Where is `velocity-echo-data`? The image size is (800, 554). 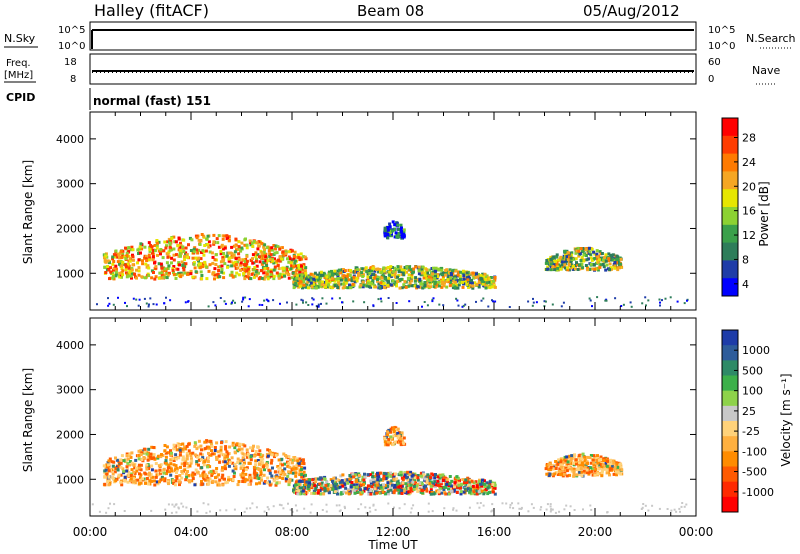 velocity-echo-data is located at coordinates (389, 469).